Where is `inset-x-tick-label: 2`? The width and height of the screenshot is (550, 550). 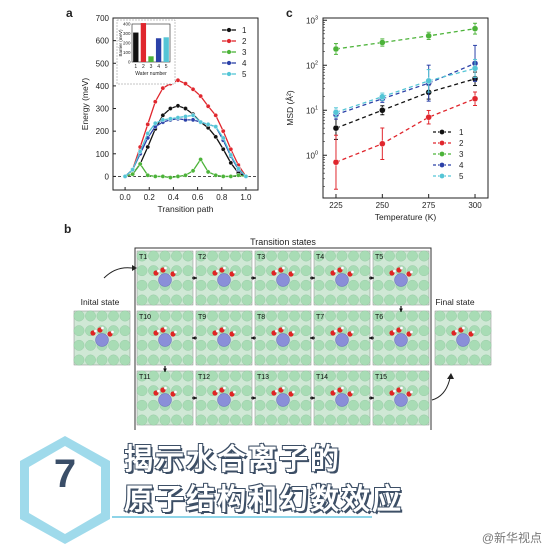 inset-x-tick-label: 2 is located at coordinates (143, 67).